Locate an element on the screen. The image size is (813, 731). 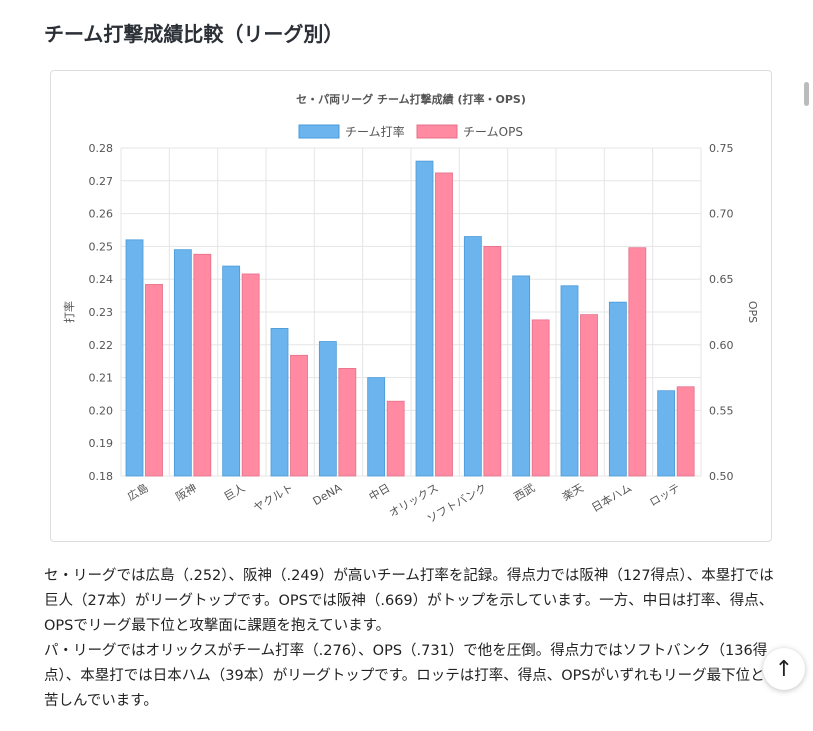
y-tick-label: 0.20 is located at coordinates (101, 410).